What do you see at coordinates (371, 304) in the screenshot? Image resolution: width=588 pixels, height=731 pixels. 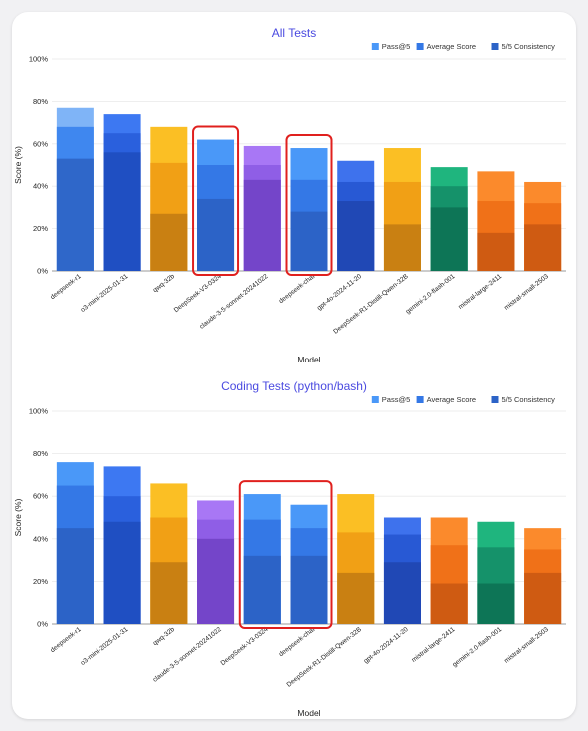 I see `chart-0-category-label: DeepSeek-R1-Distill-Qwen-32B` at bounding box center [371, 304].